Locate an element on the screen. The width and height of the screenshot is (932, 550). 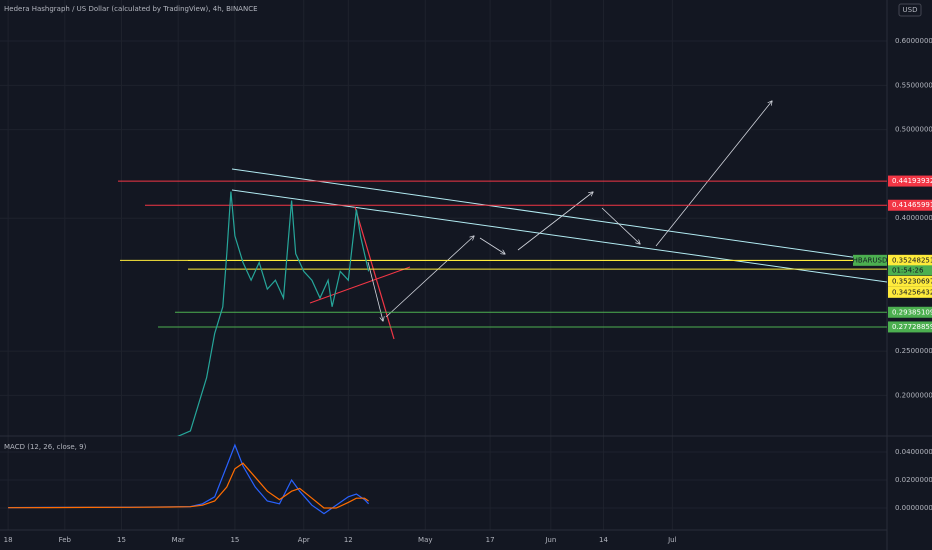
level-label: 0.35230697 is located at coordinates (912, 281).